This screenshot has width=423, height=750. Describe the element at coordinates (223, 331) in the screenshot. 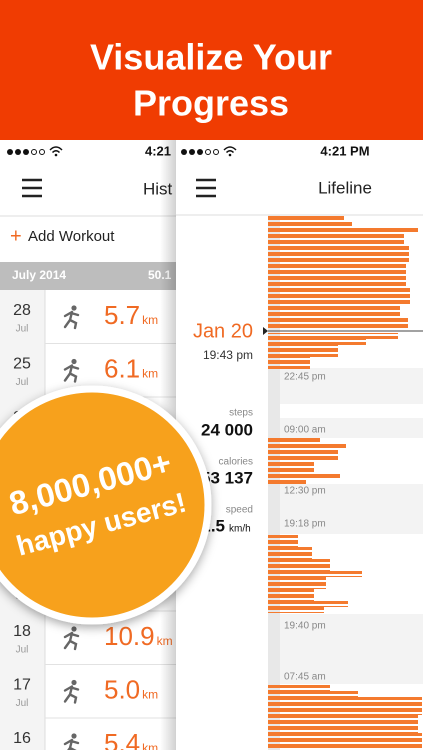

I see `lifeline-date: Jan 20` at that location.